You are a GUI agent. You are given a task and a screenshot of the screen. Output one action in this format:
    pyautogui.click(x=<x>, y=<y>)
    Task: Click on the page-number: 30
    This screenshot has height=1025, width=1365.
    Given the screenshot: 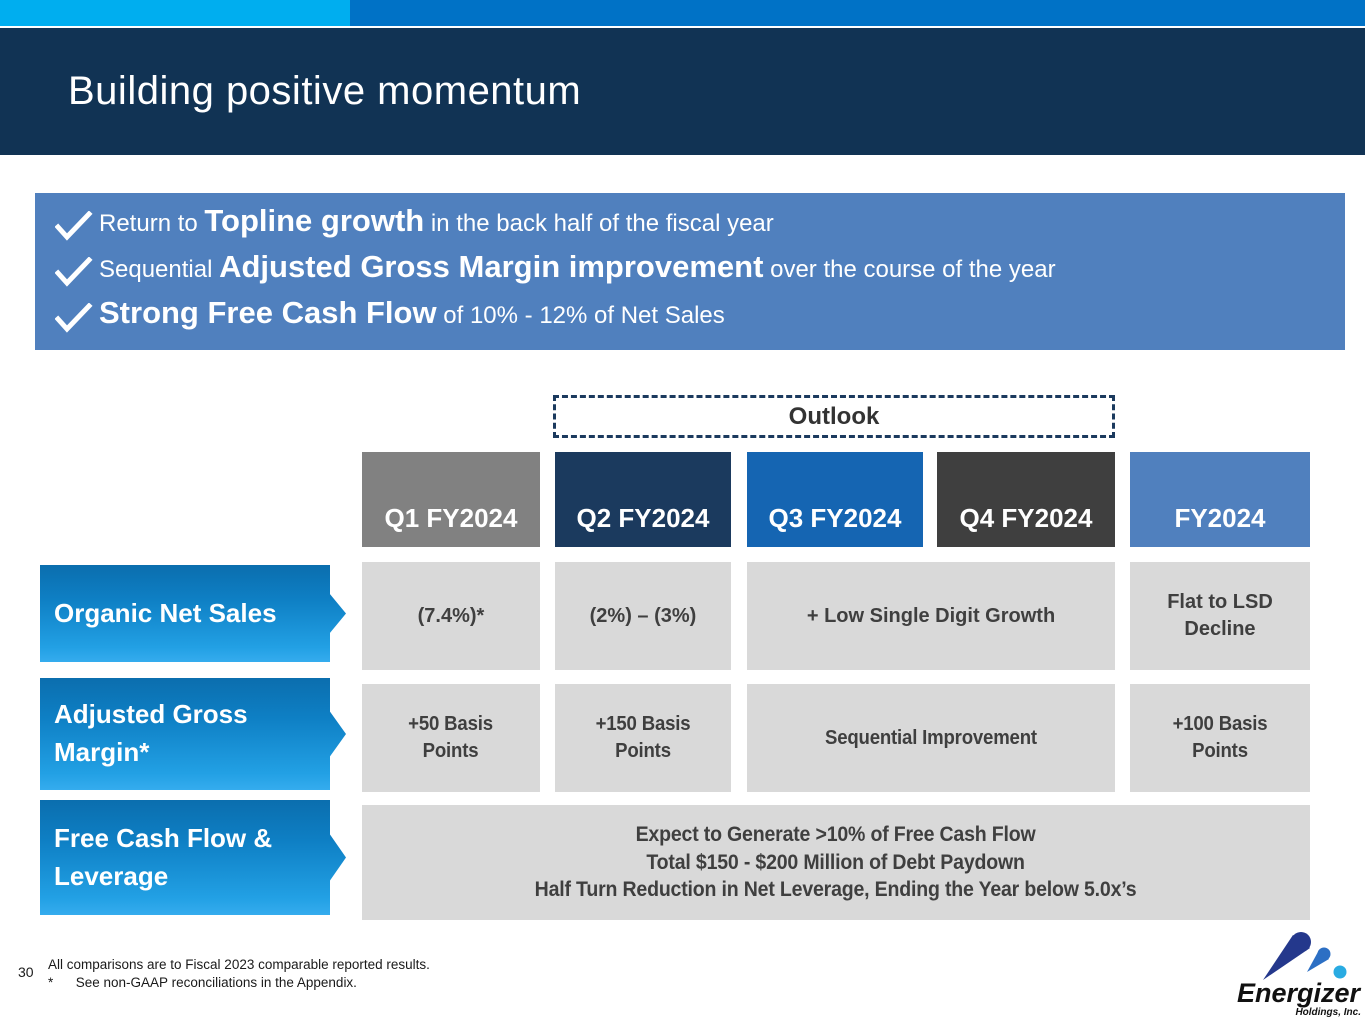 What is the action you would take?
    pyautogui.click(x=26, y=972)
    